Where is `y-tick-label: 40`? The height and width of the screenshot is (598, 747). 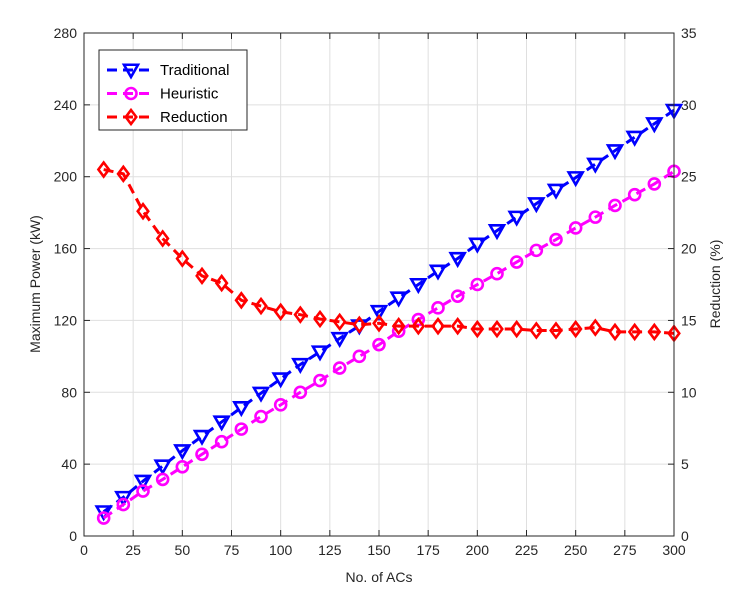
y-tick-label: 40 is located at coordinates (69, 464).